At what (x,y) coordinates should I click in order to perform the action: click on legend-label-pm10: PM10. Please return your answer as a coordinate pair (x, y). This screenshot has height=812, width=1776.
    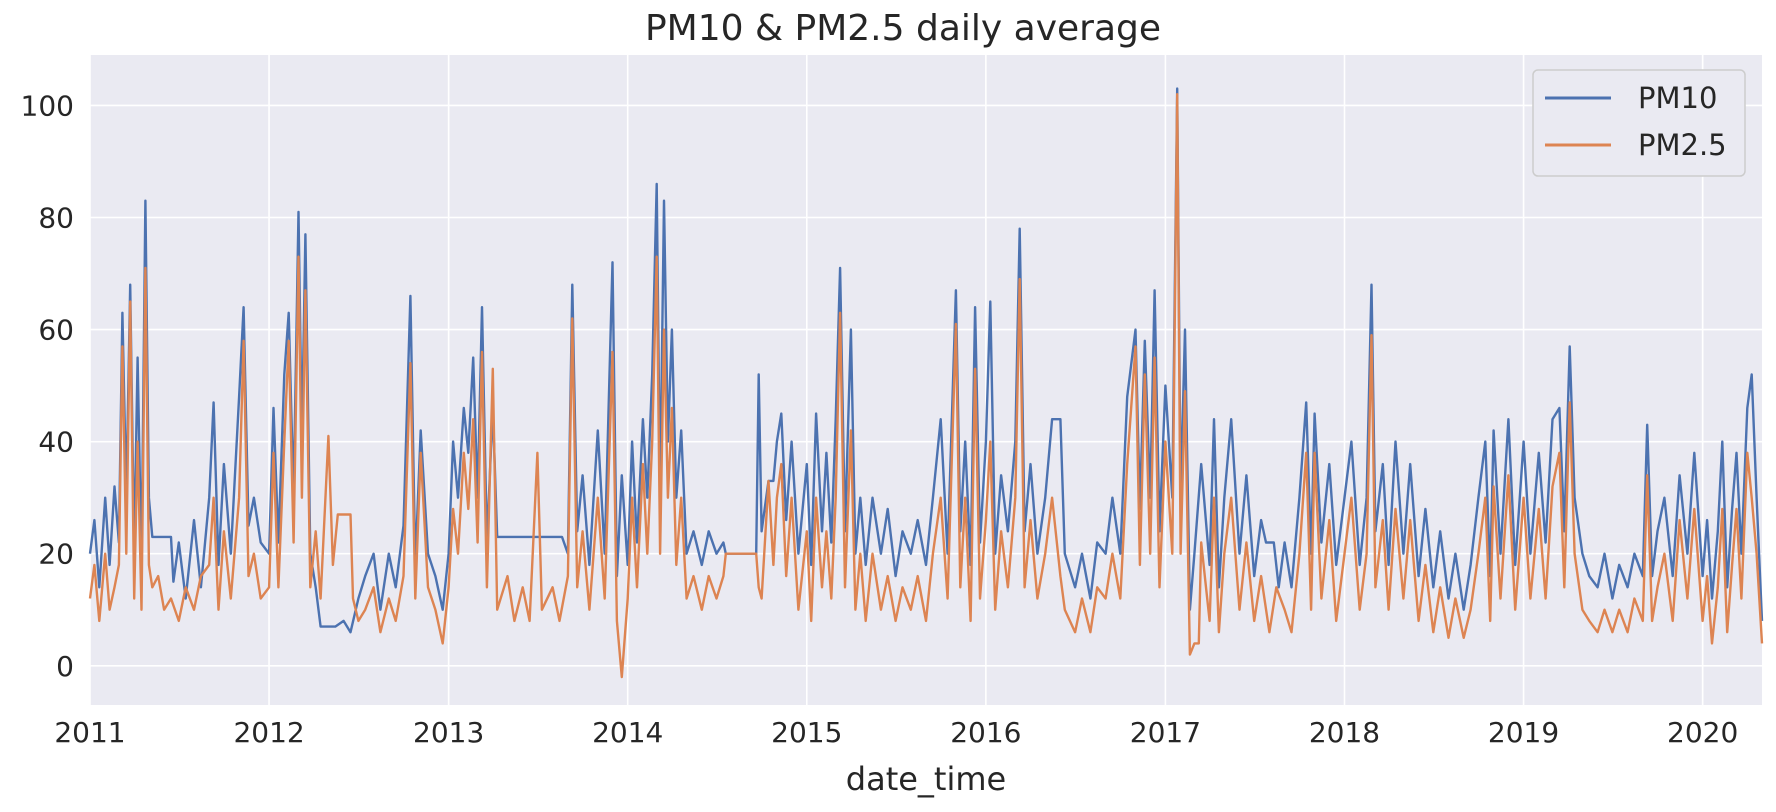
    Looking at the image, I should click on (1677, 98).